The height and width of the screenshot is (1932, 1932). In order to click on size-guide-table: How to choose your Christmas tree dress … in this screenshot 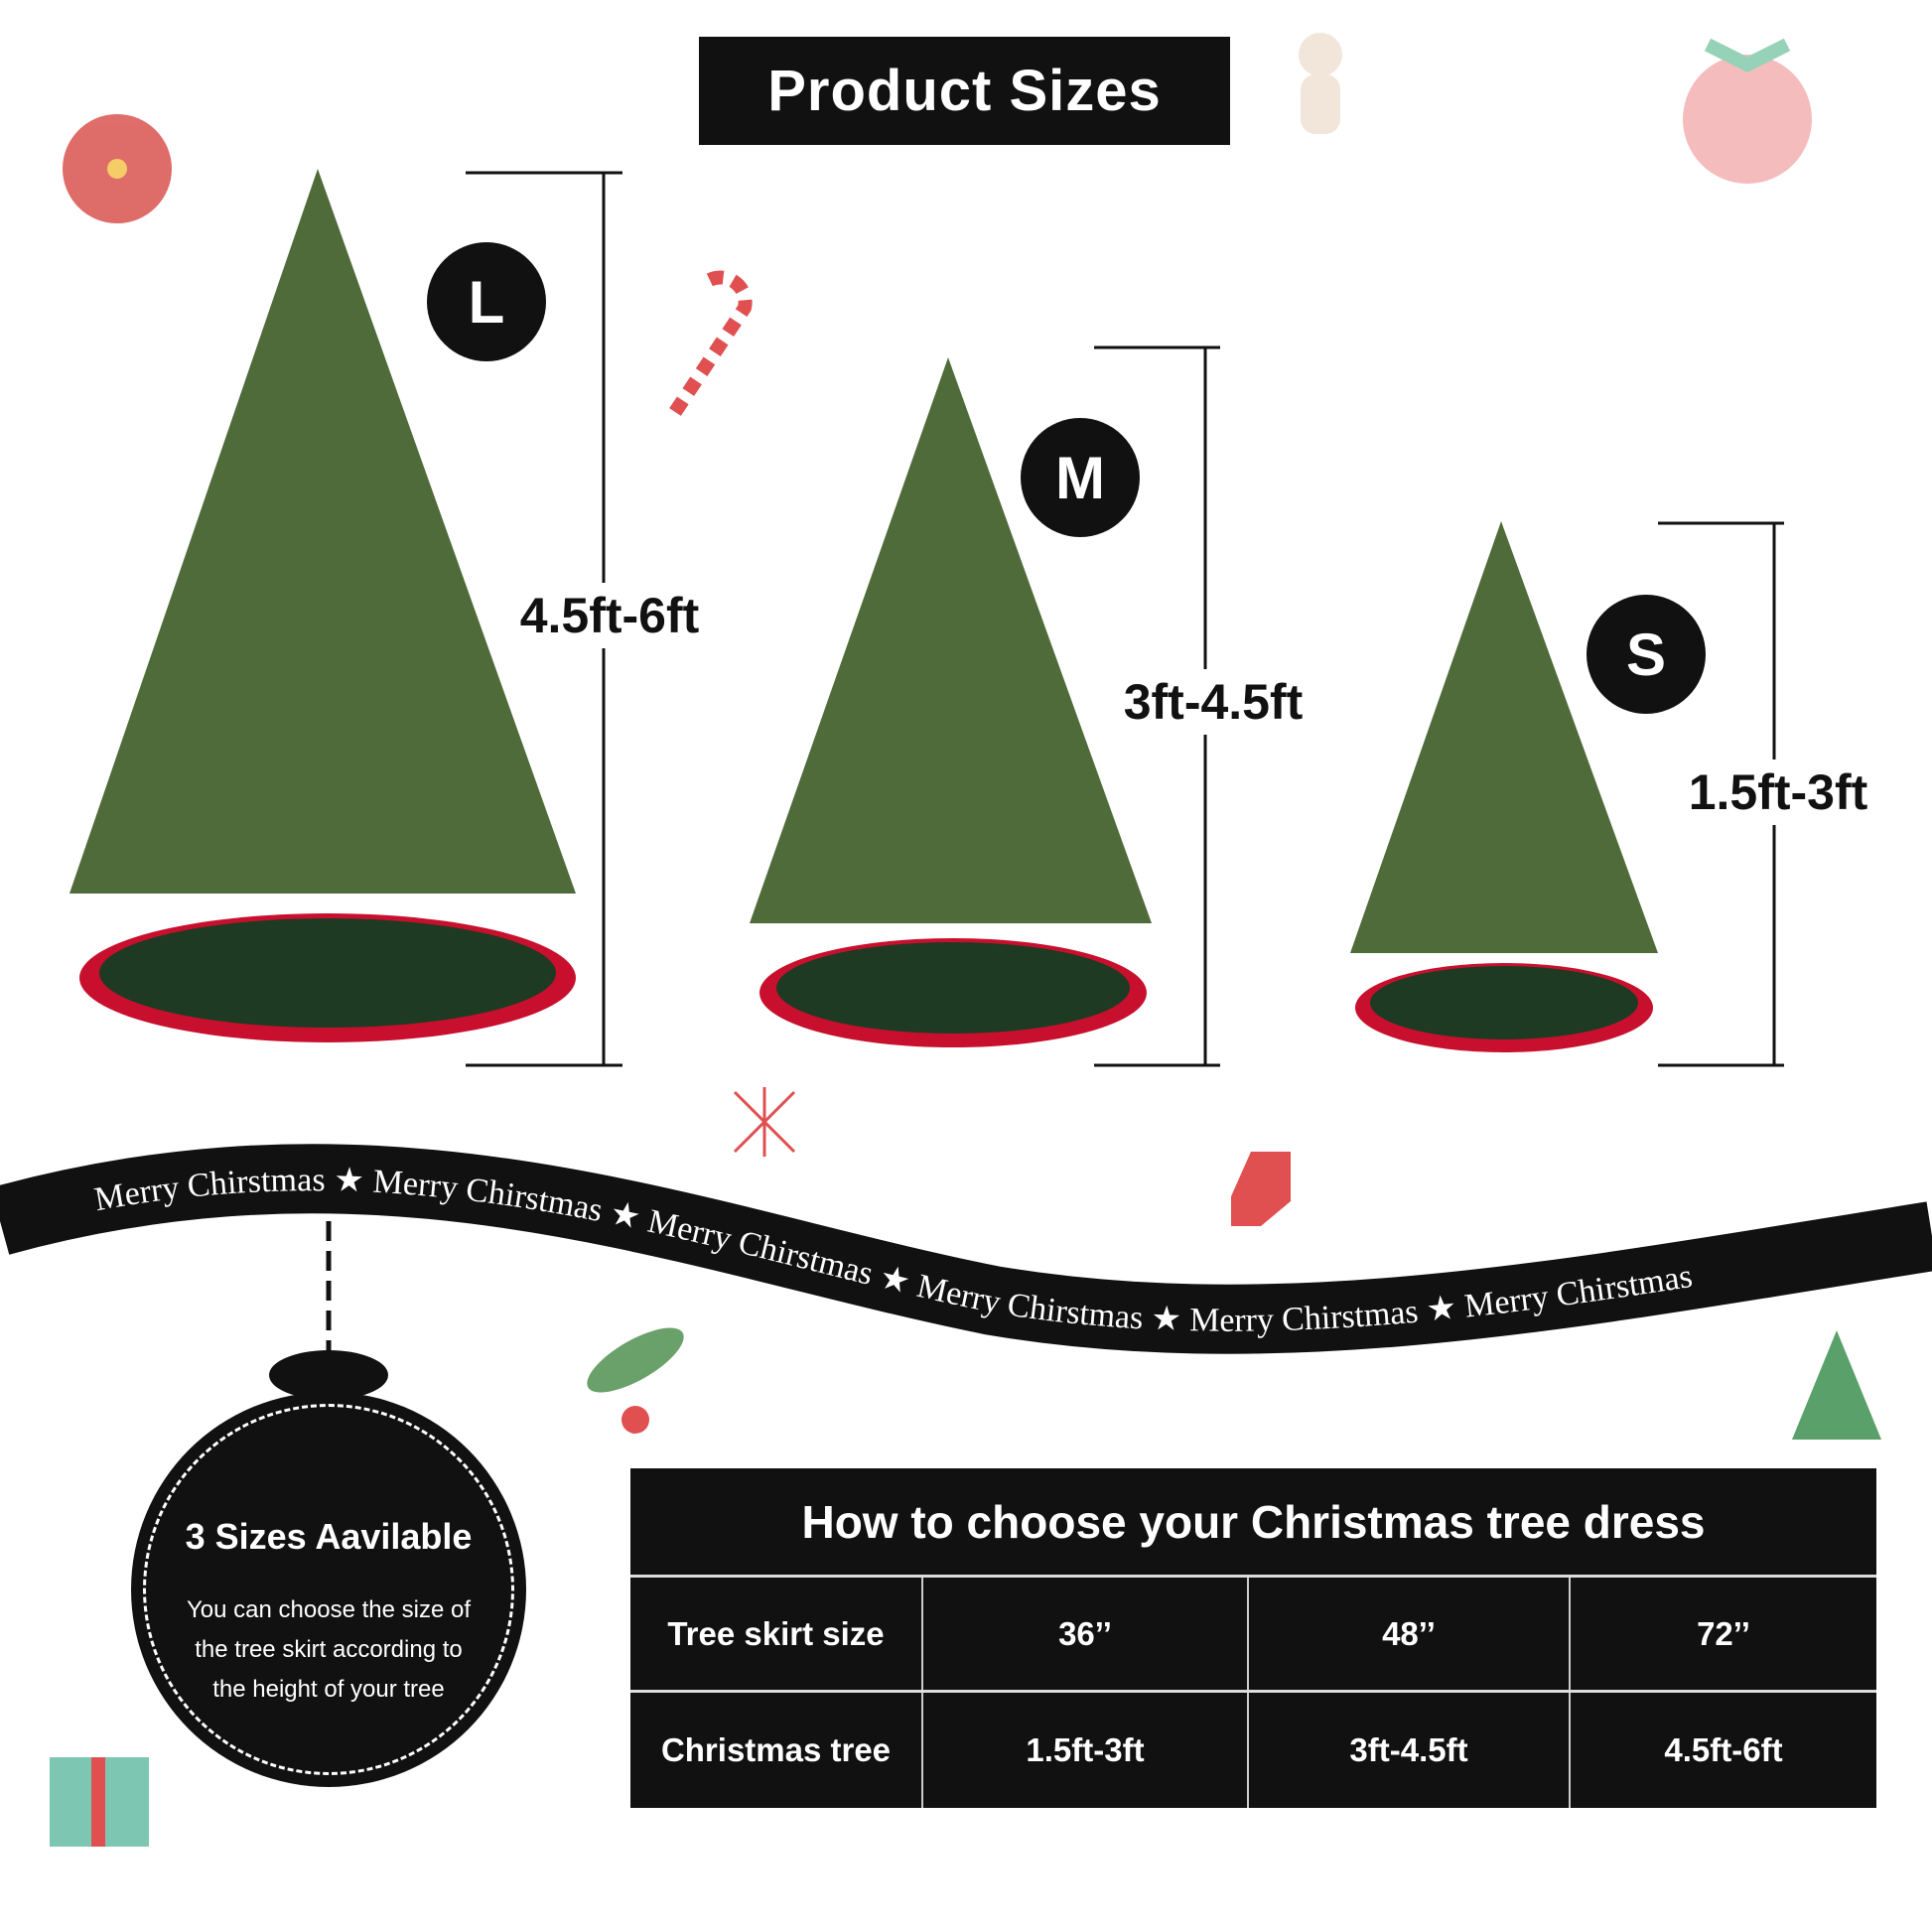, I will do `click(1253, 1638)`.